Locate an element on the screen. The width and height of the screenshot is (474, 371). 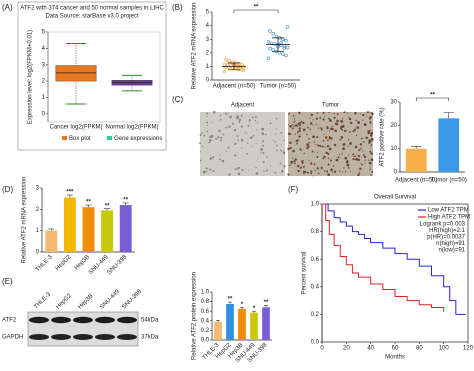
x-tick-label: Adjacent (n=50) is located at coordinates (416, 181).